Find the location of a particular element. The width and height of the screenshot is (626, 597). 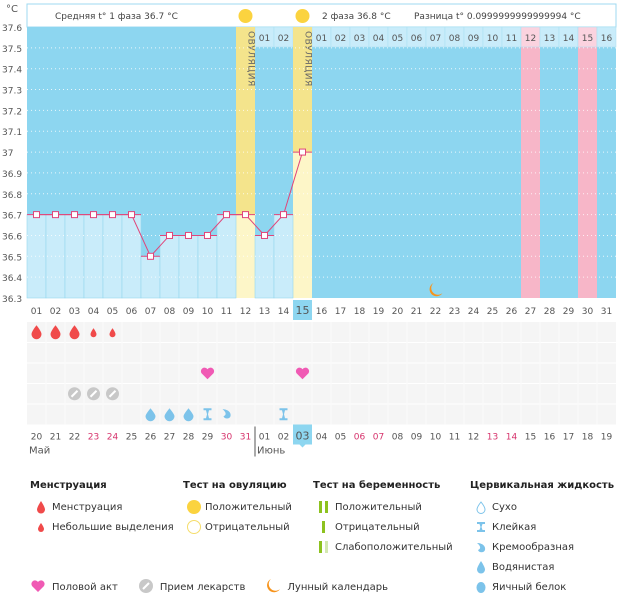

legend-item: Менструация is located at coordinates (102, 507).